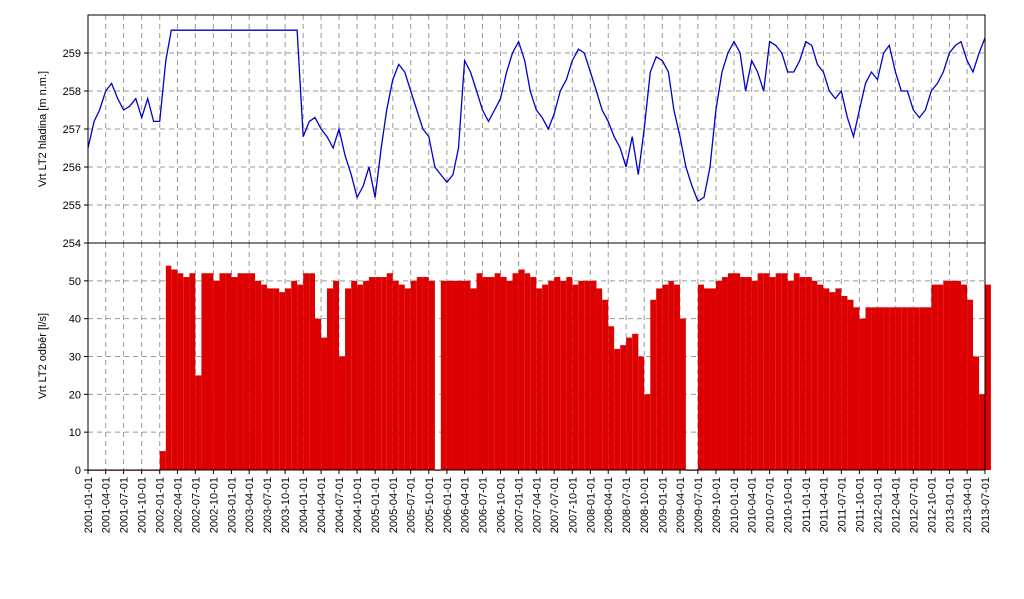  What do you see at coordinates (807, 504) in the screenshot?
I see `x-tick-label: 2011-01-01` at bounding box center [807, 504].